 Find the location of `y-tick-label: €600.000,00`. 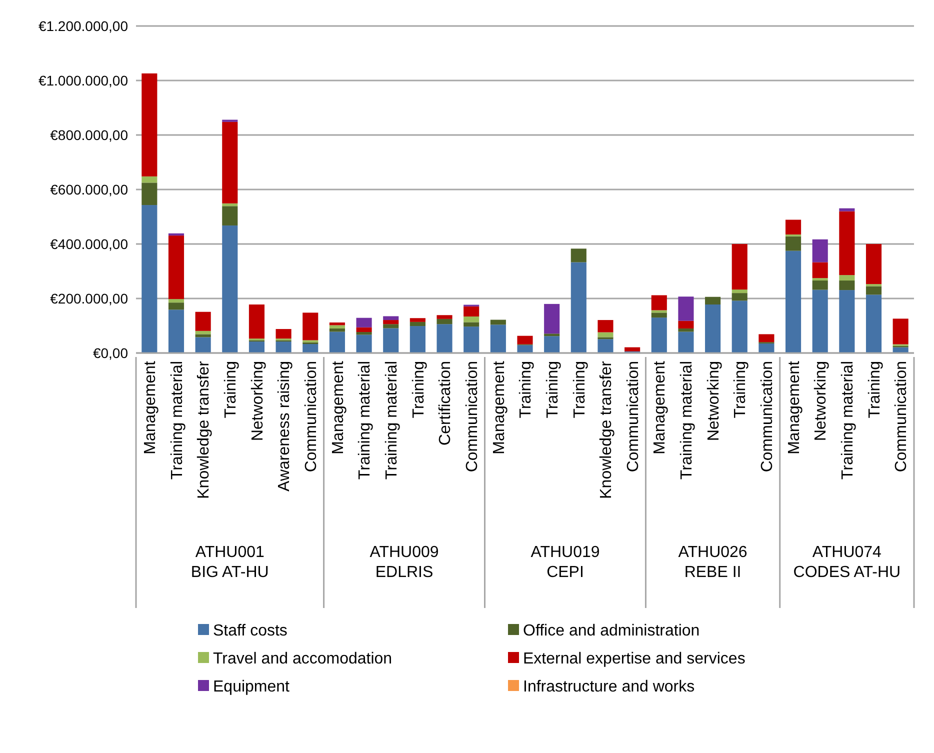

y-tick-label: €600.000,00 is located at coordinates (89, 189).